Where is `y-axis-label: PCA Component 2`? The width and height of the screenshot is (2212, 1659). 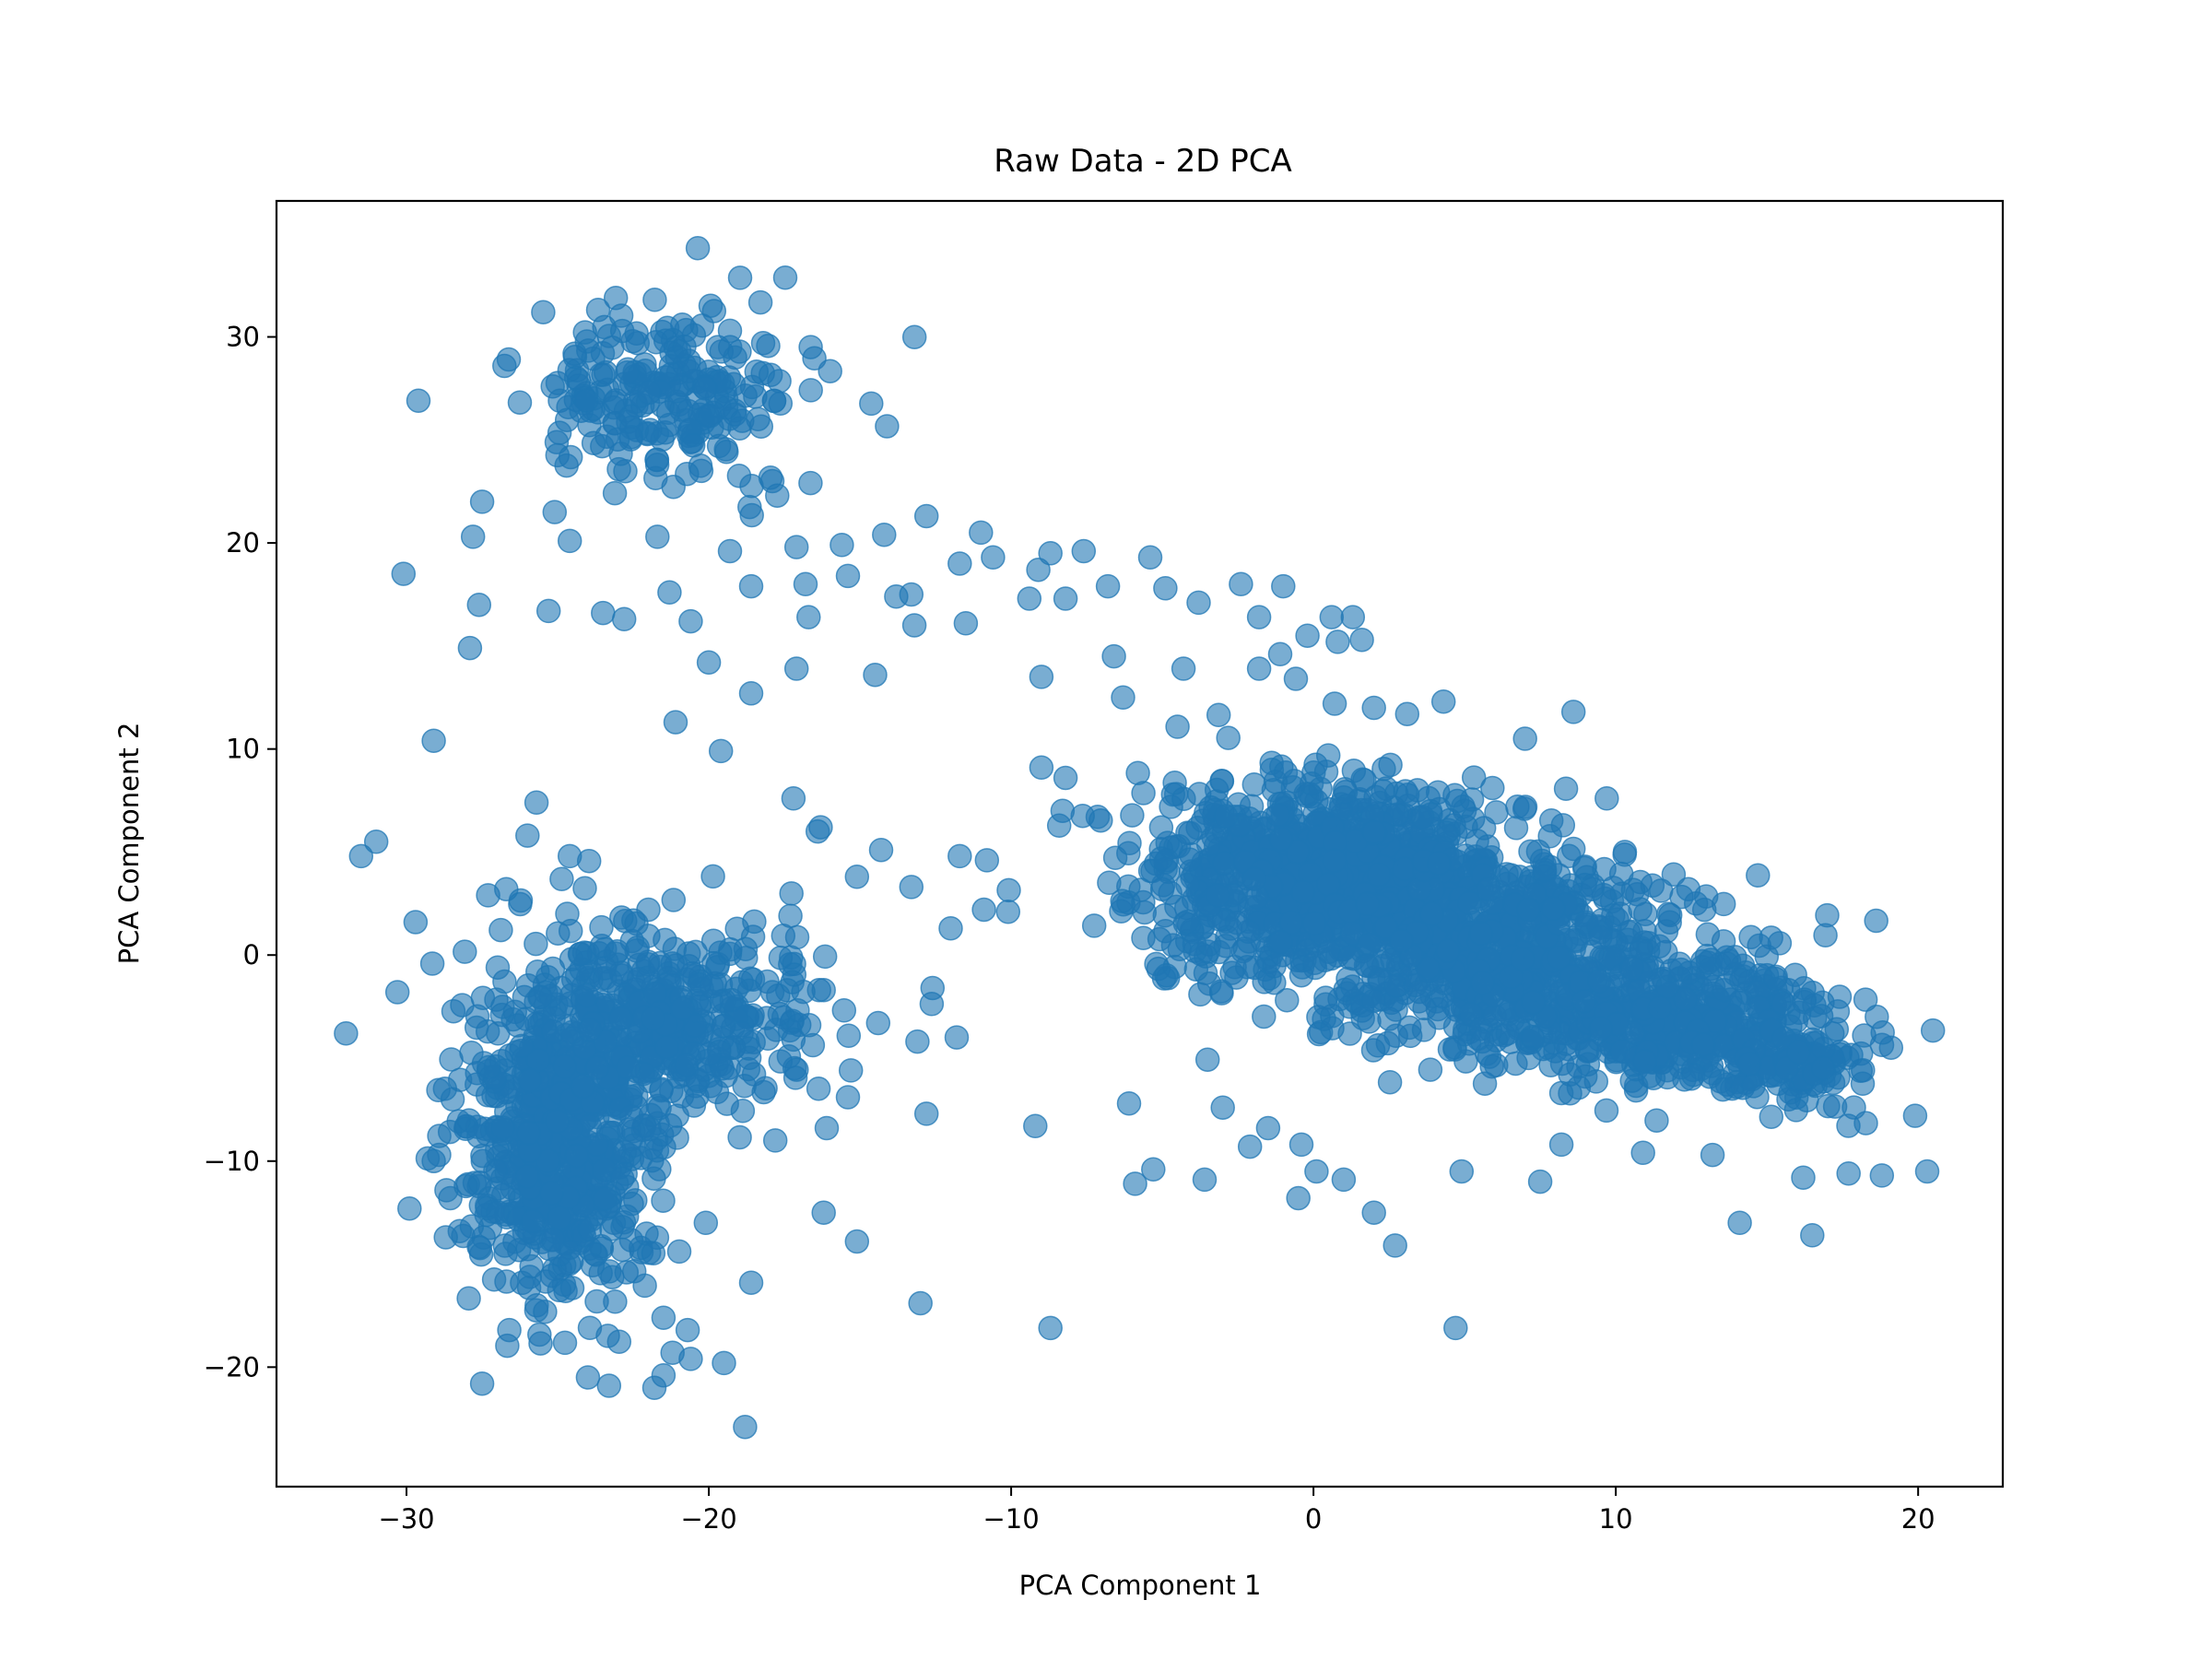 y-axis-label: PCA Component 2 is located at coordinates (129, 844).